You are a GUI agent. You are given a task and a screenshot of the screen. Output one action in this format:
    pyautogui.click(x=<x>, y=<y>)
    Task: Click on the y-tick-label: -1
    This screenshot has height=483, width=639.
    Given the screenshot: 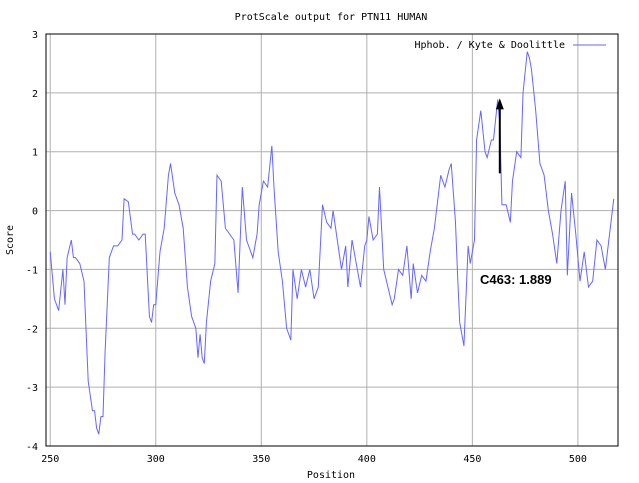 What is the action you would take?
    pyautogui.click(x=32, y=270)
    